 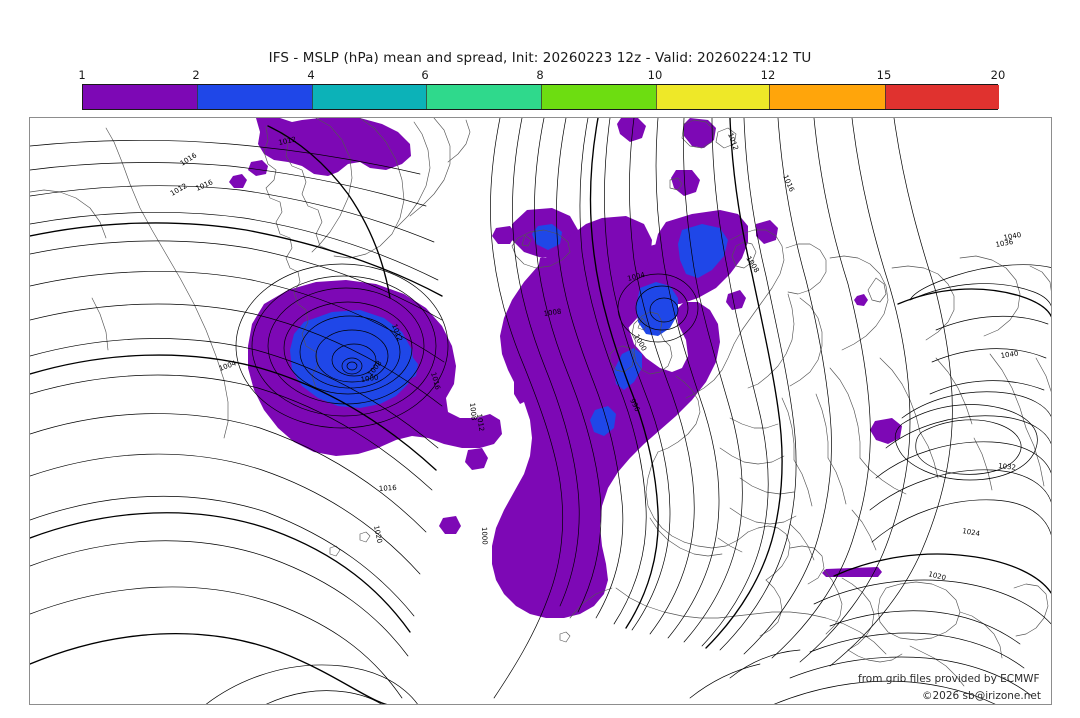 What do you see at coordinates (352, 359) in the screenshot?
I see `spread-patch-atlantic-low-blue` at bounding box center [352, 359].